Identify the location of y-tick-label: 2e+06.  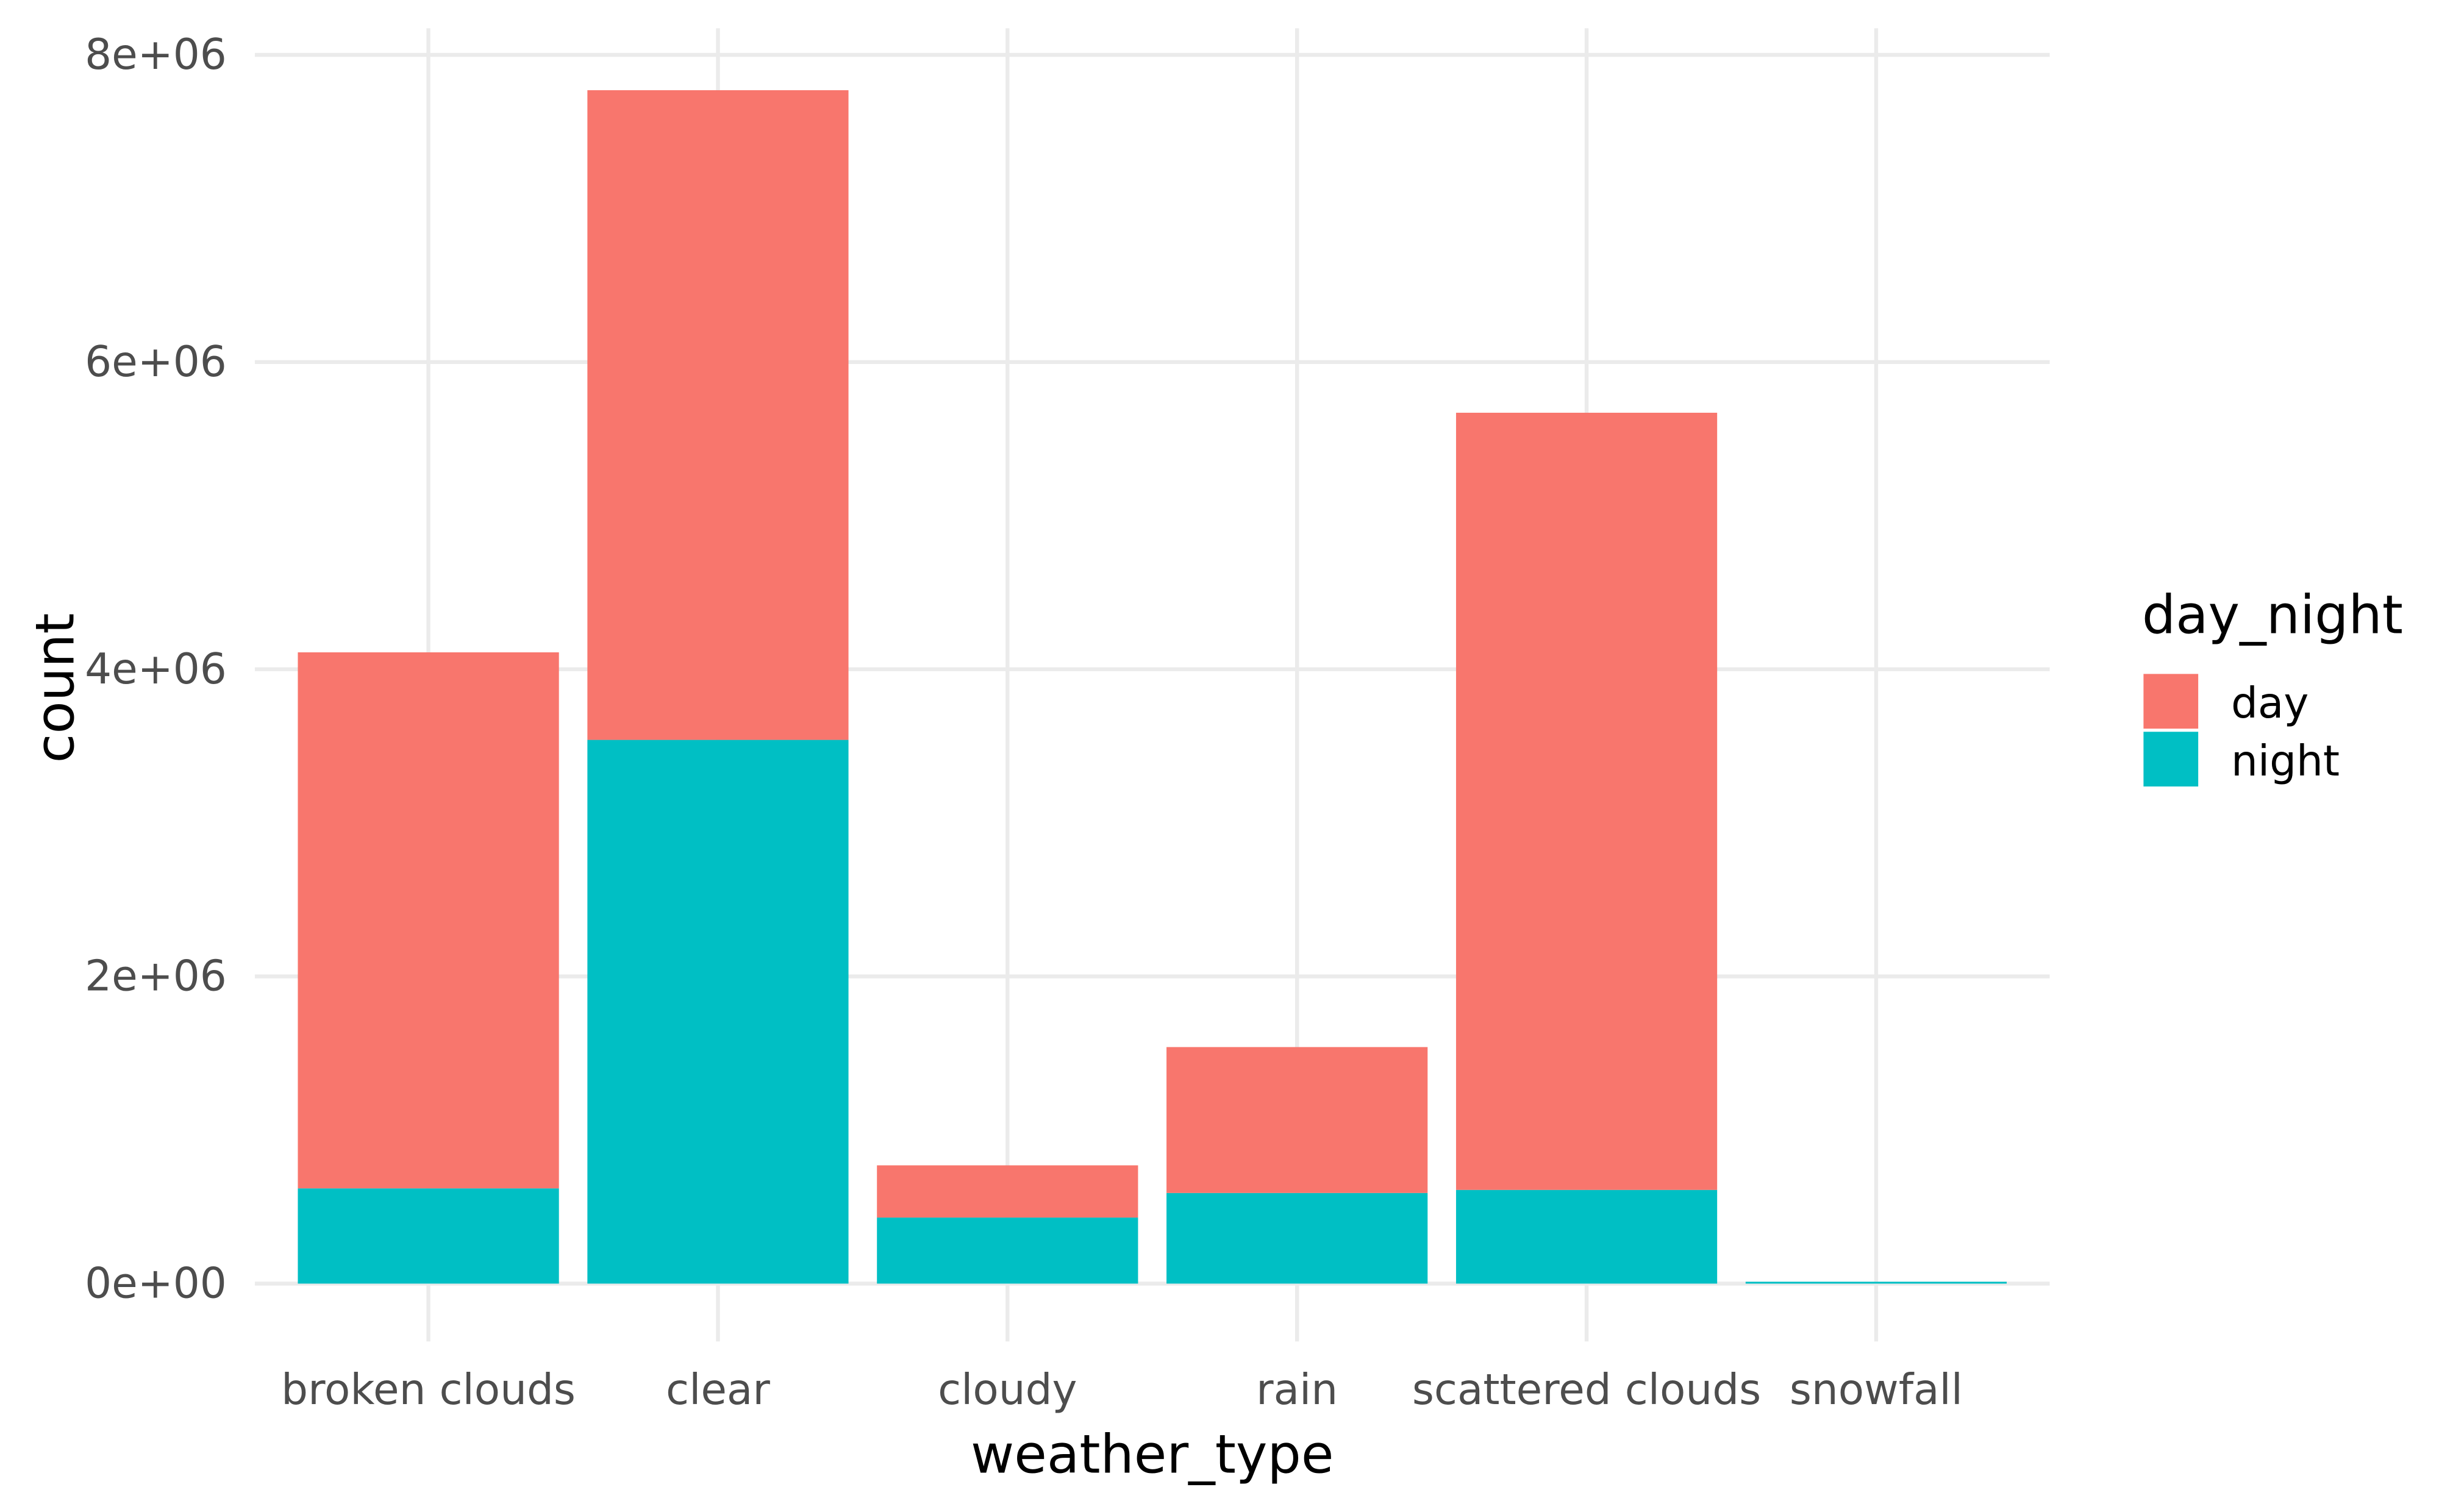
(156, 976).